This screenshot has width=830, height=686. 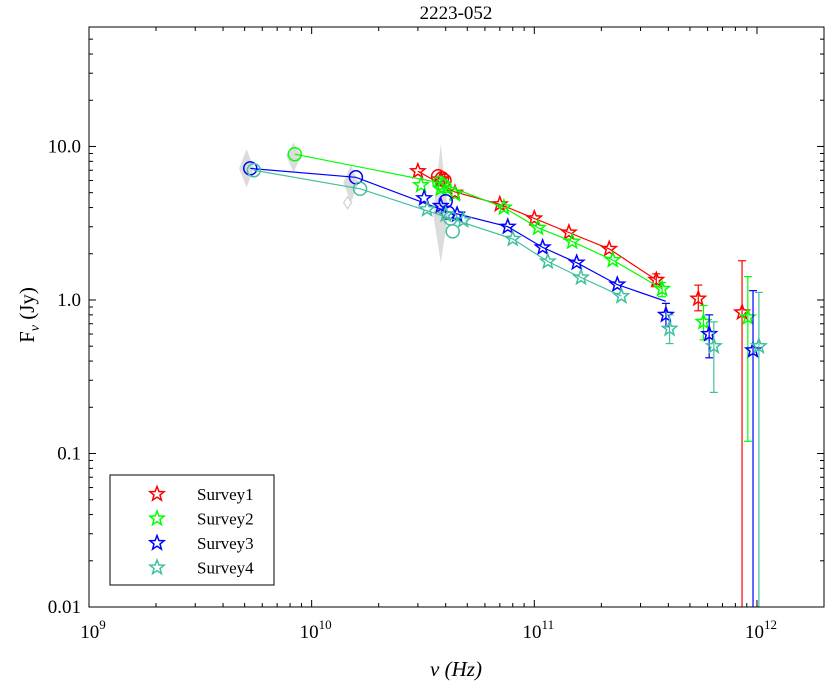 What do you see at coordinates (225, 519) in the screenshot?
I see `legend-label: Survey2` at bounding box center [225, 519].